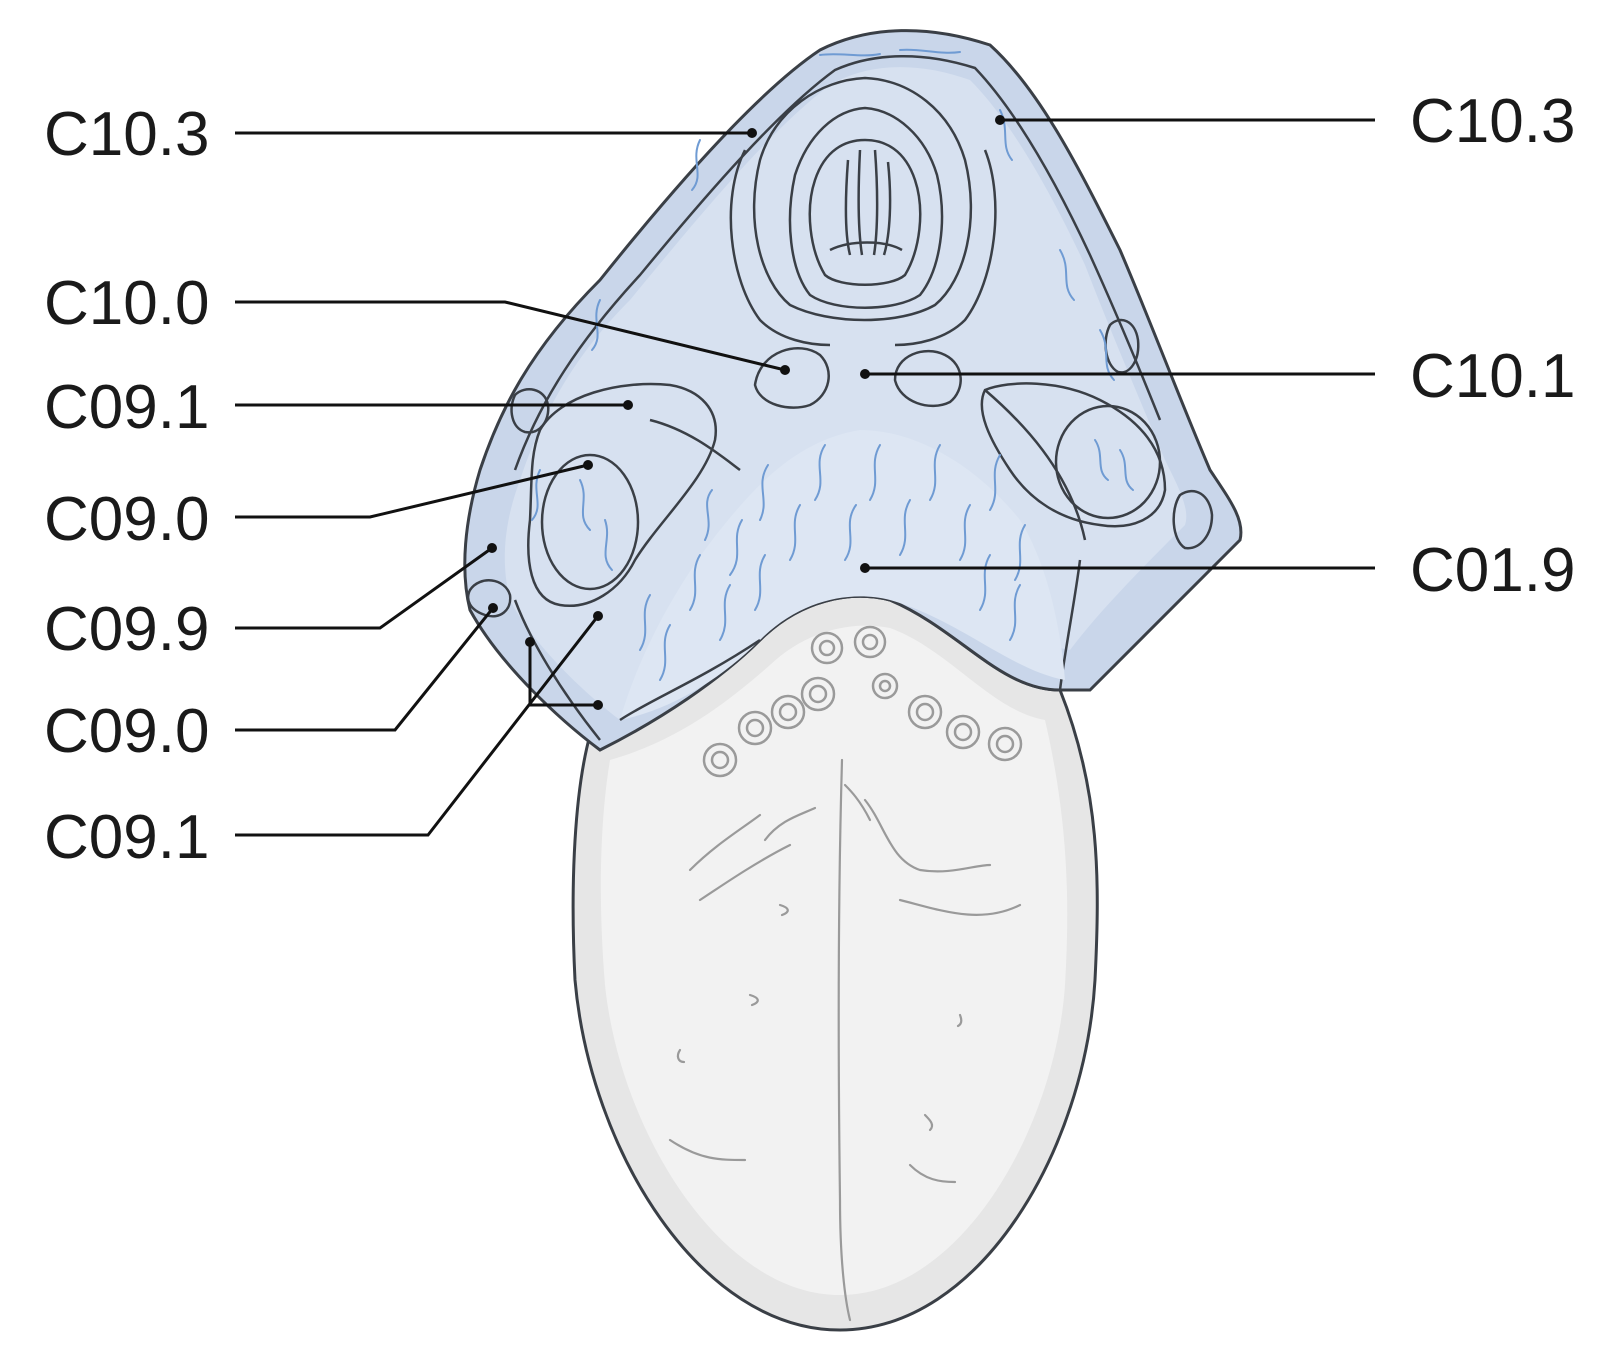 Image resolution: width=1620 pixels, height=1363 pixels. Describe the element at coordinates (126, 731) in the screenshot. I see `label-left-c09-0-lower: C09.0` at that location.